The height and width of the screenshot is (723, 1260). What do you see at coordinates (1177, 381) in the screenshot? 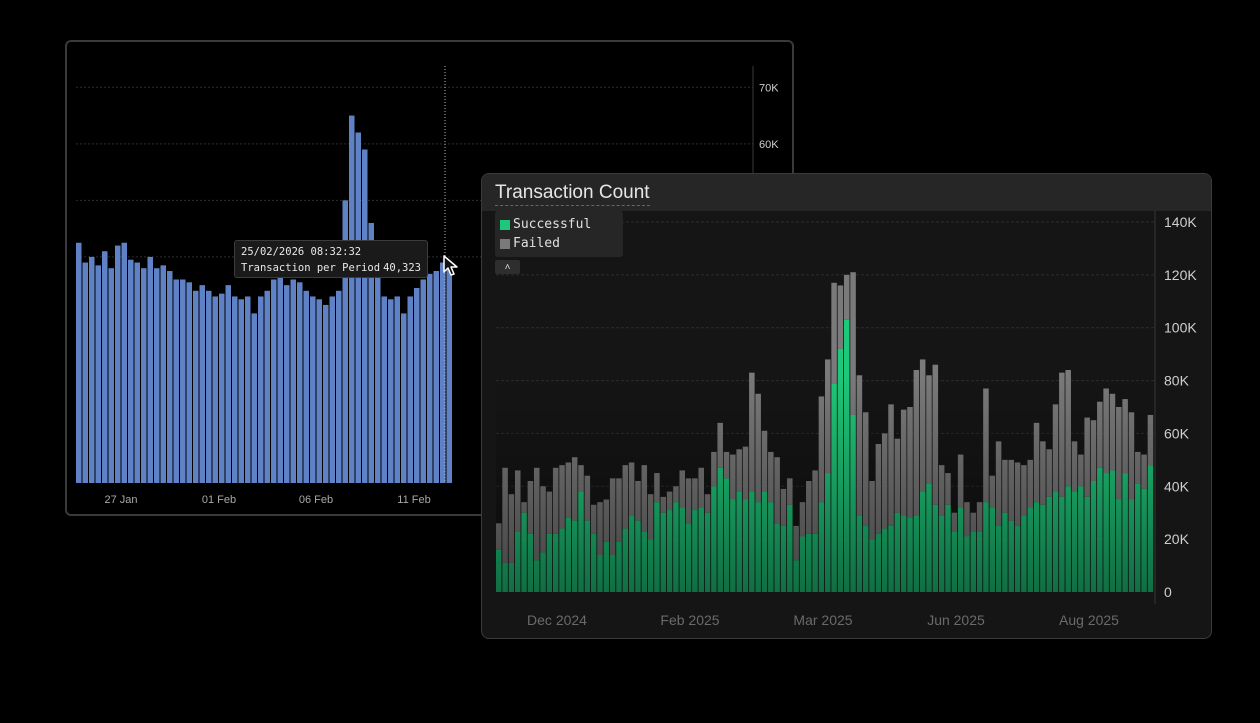
I see `y-tick-label: 80K` at bounding box center [1177, 381].